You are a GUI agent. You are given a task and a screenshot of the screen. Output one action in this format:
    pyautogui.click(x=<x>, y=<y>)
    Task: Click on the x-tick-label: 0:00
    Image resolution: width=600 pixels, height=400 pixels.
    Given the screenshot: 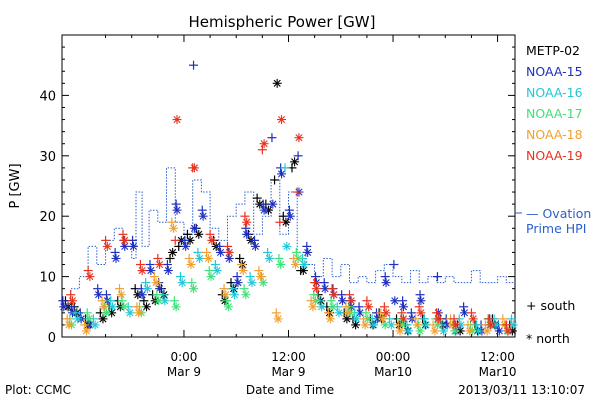 What is the action you would take?
    pyautogui.click(x=183, y=357)
    